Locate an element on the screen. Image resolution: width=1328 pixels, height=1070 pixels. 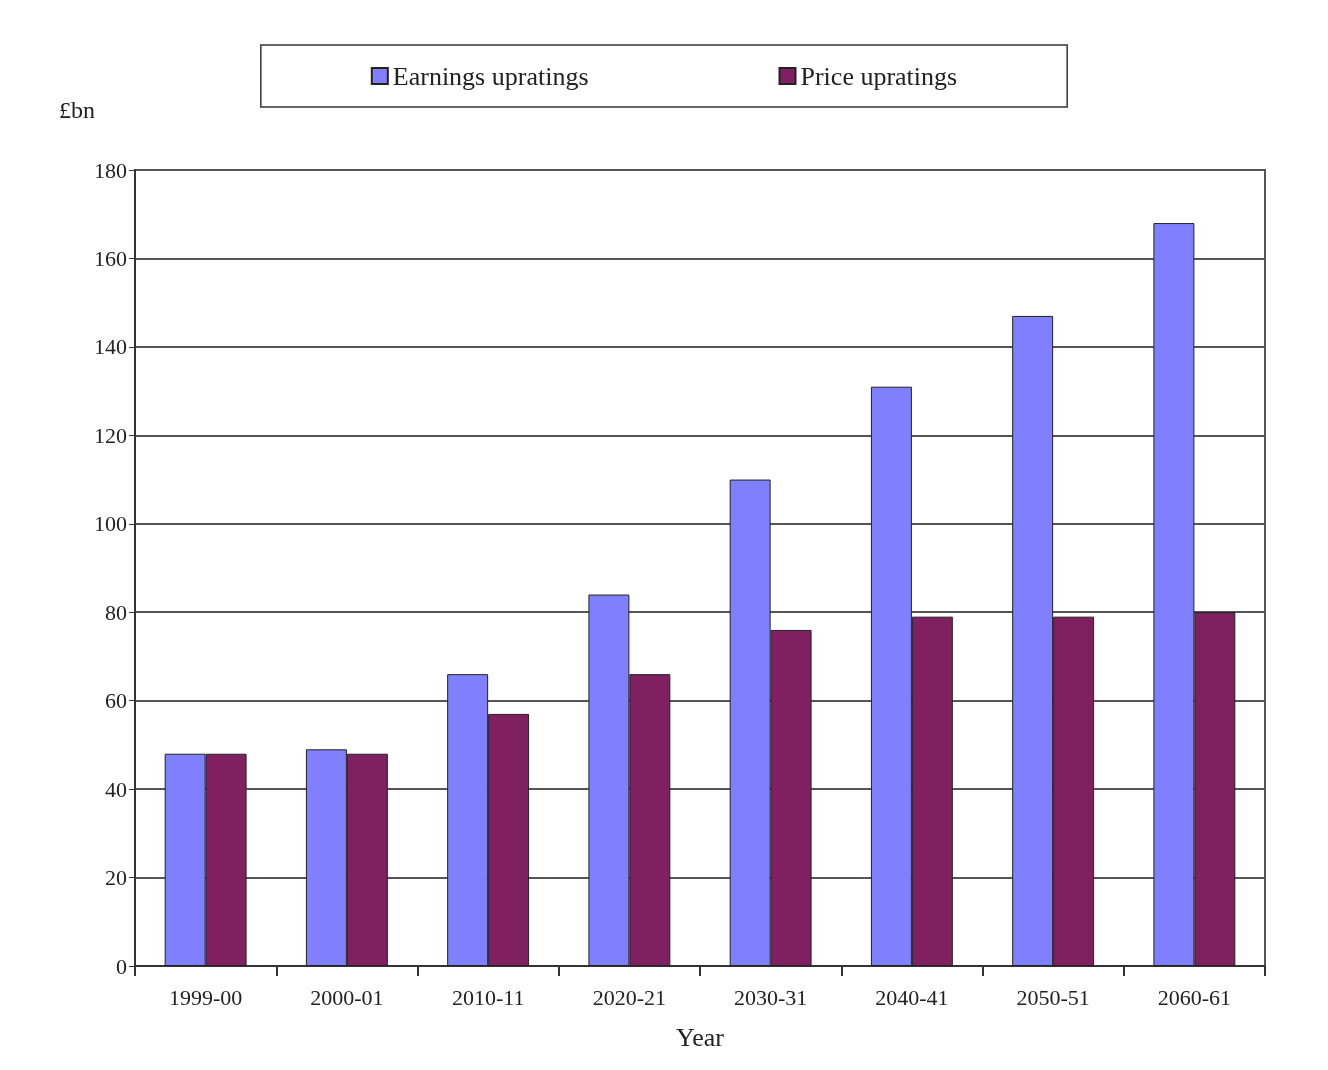
x-tick-label: 1999-00 is located at coordinates (205, 997).